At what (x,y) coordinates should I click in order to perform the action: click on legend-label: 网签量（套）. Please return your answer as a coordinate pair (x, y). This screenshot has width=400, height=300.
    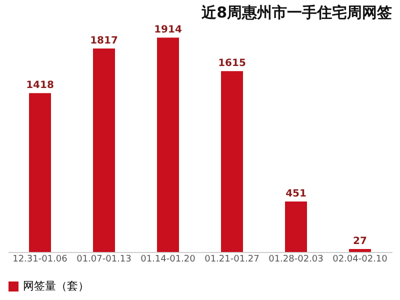
    Looking at the image, I should click on (56, 286).